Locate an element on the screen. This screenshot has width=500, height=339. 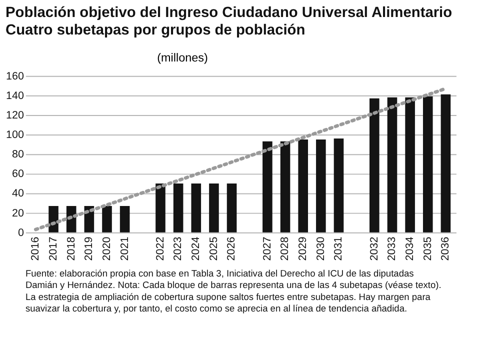
x-tick-label: 2033 is located at coordinates (392, 248).